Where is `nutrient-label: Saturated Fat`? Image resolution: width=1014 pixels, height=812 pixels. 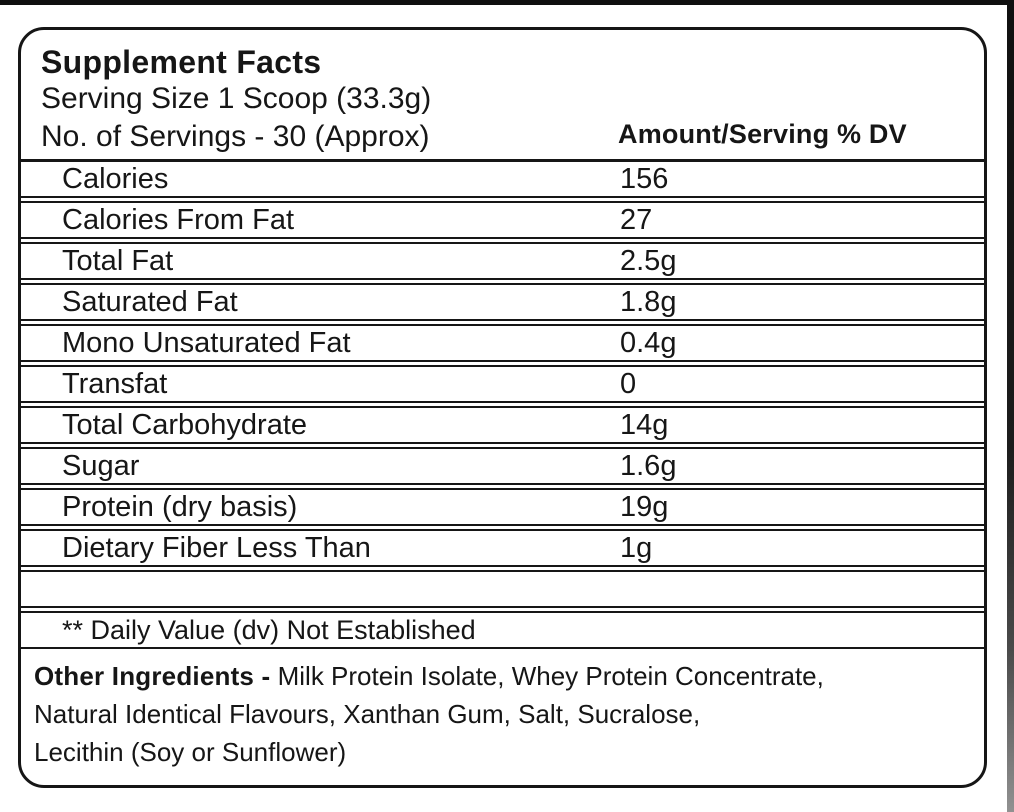
nutrient-label: Saturated Fat is located at coordinates (150, 301).